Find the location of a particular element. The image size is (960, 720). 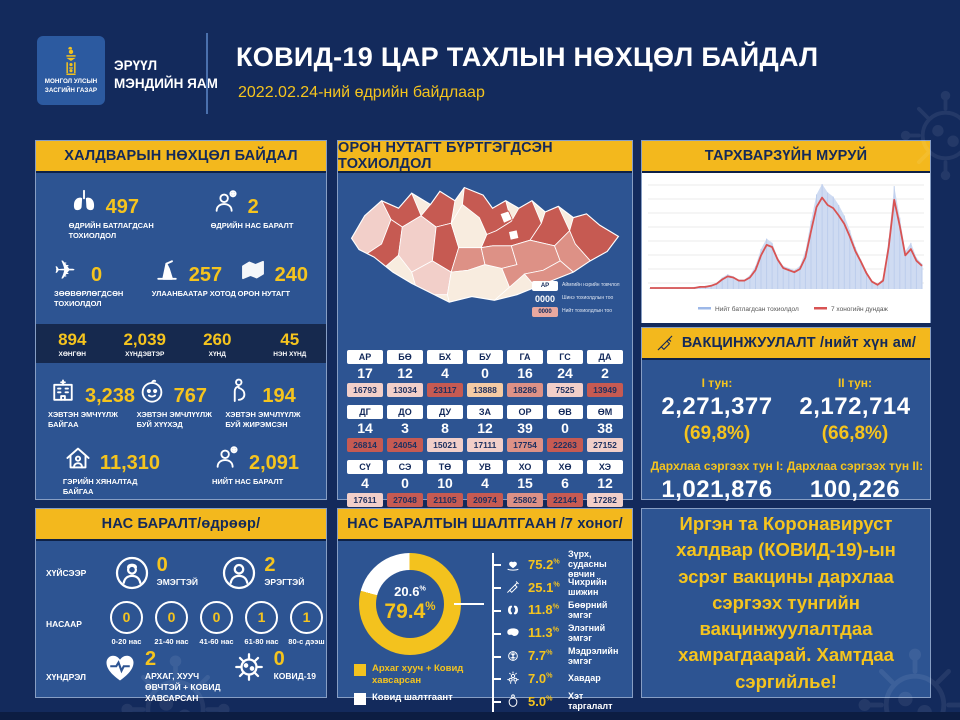

age-value: 0 is located at coordinates (216, 617).